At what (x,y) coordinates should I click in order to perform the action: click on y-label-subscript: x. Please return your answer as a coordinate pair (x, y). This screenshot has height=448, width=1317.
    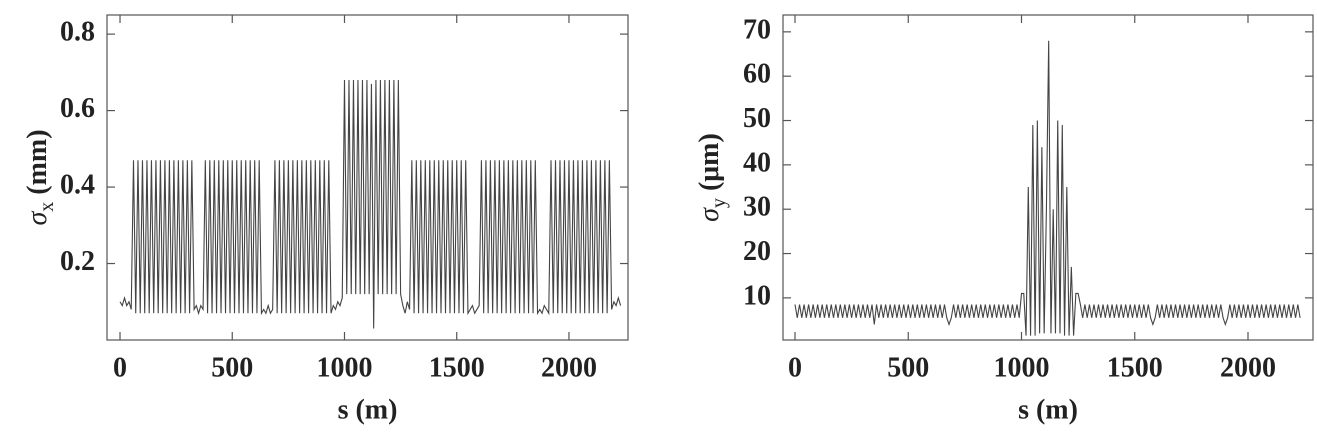
    Looking at the image, I should click on (47, 207).